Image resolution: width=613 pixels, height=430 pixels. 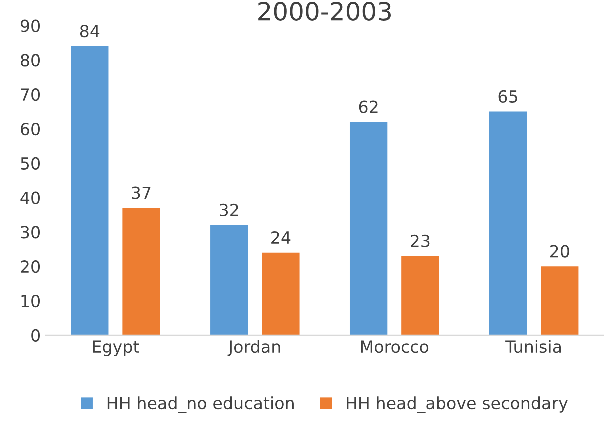 What do you see at coordinates (116, 348) in the screenshot?
I see `x-tick-label: Egypt` at bounding box center [116, 348].